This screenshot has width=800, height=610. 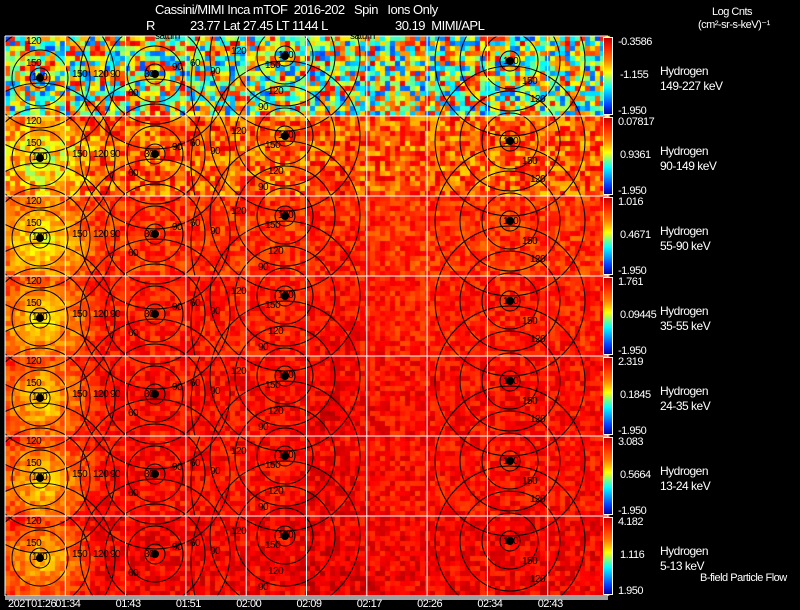 I want to click on x-tick-label: 02:26, so click(x=430, y=604).